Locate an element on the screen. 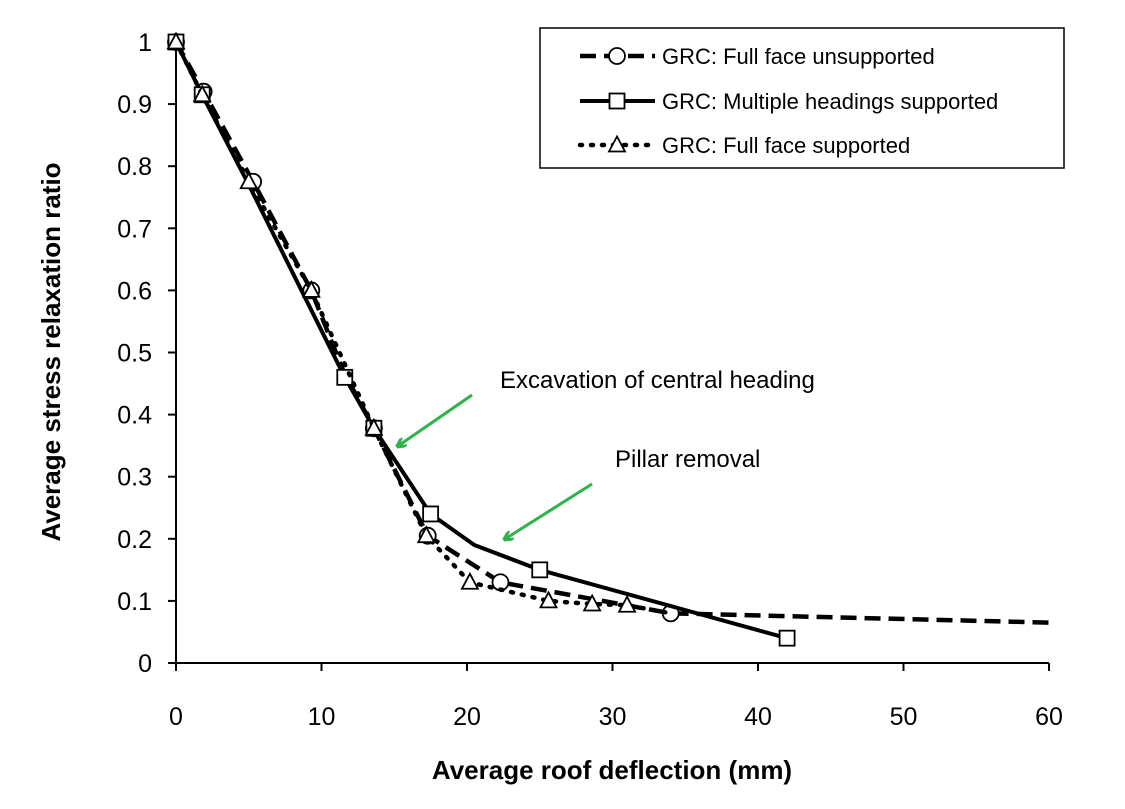  y-tick-label: 0.8 is located at coordinates (134, 167).